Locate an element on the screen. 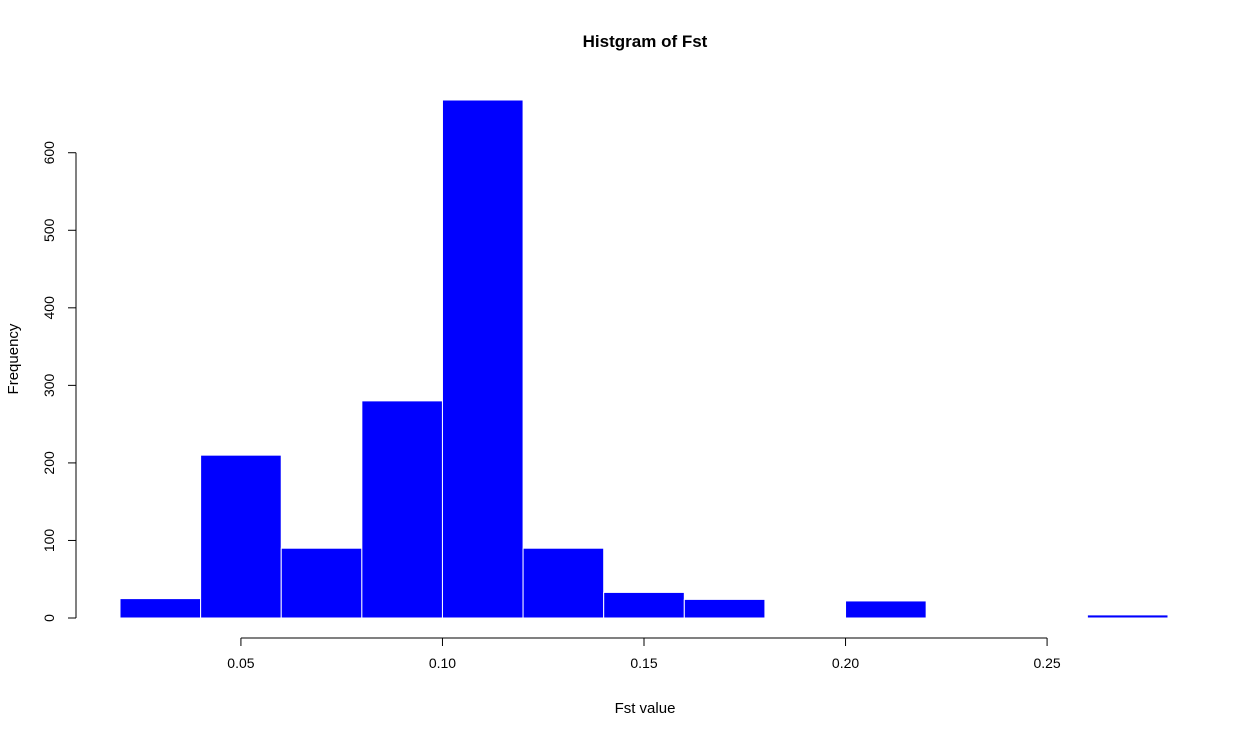  y-tick-label: 600 is located at coordinates (49, 153).